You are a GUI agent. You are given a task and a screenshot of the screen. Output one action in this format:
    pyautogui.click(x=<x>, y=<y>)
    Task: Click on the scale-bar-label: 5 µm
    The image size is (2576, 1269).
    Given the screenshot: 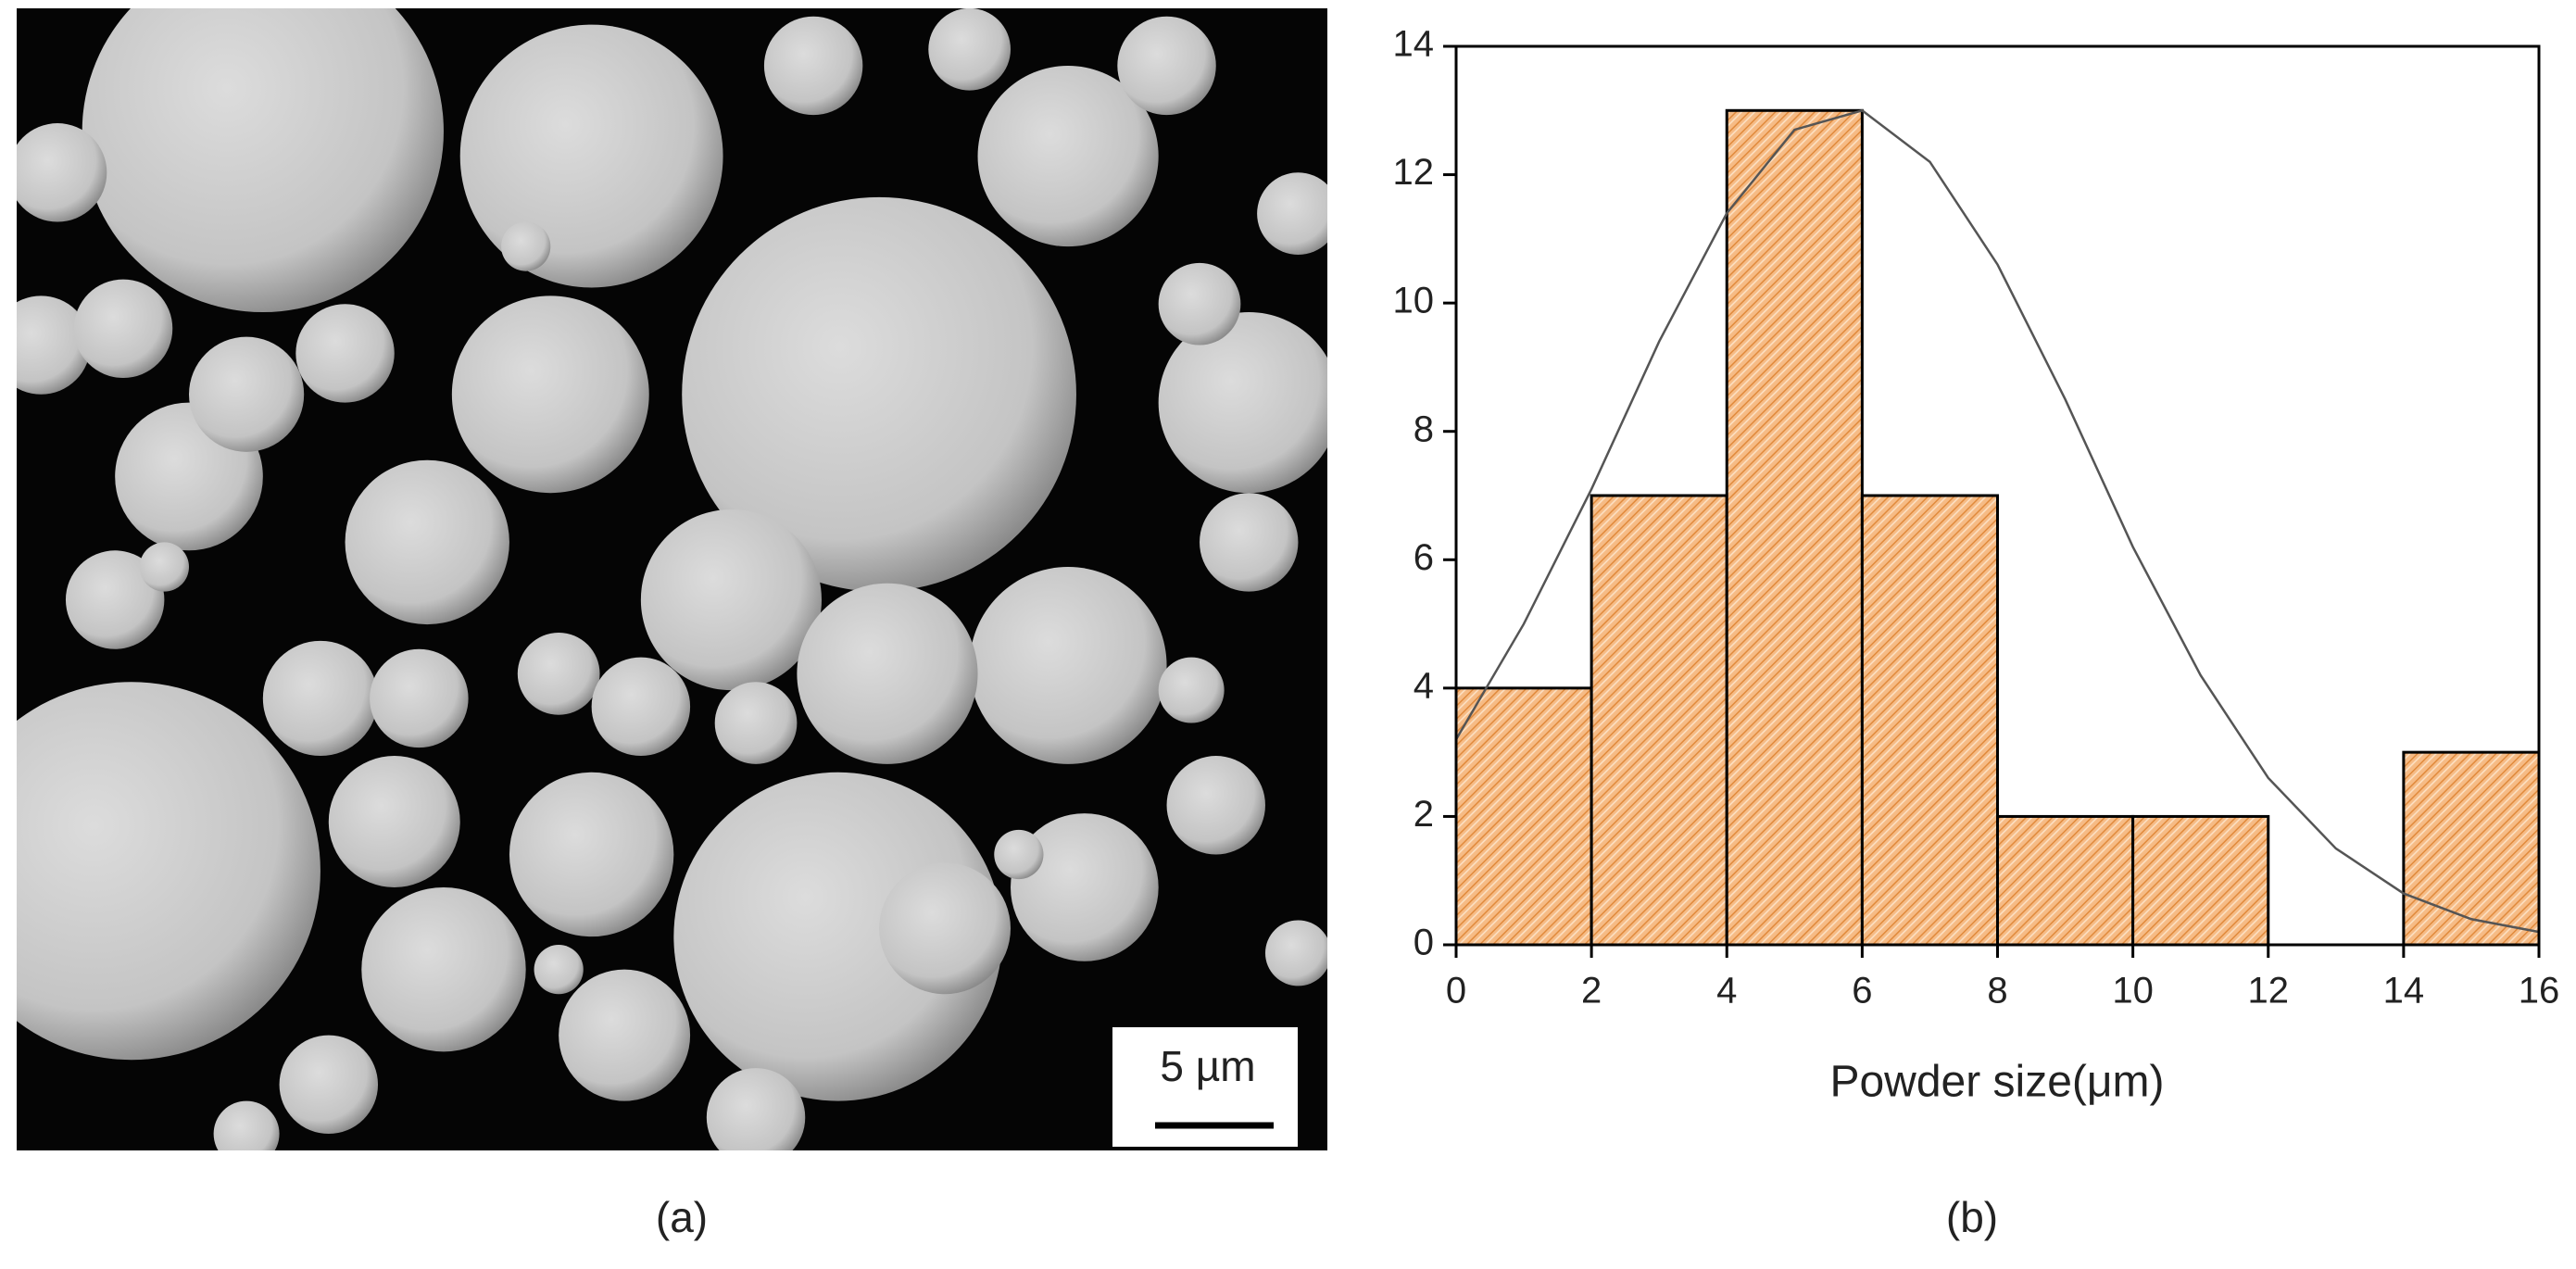 What is the action you would take?
    pyautogui.click(x=1207, y=1066)
    